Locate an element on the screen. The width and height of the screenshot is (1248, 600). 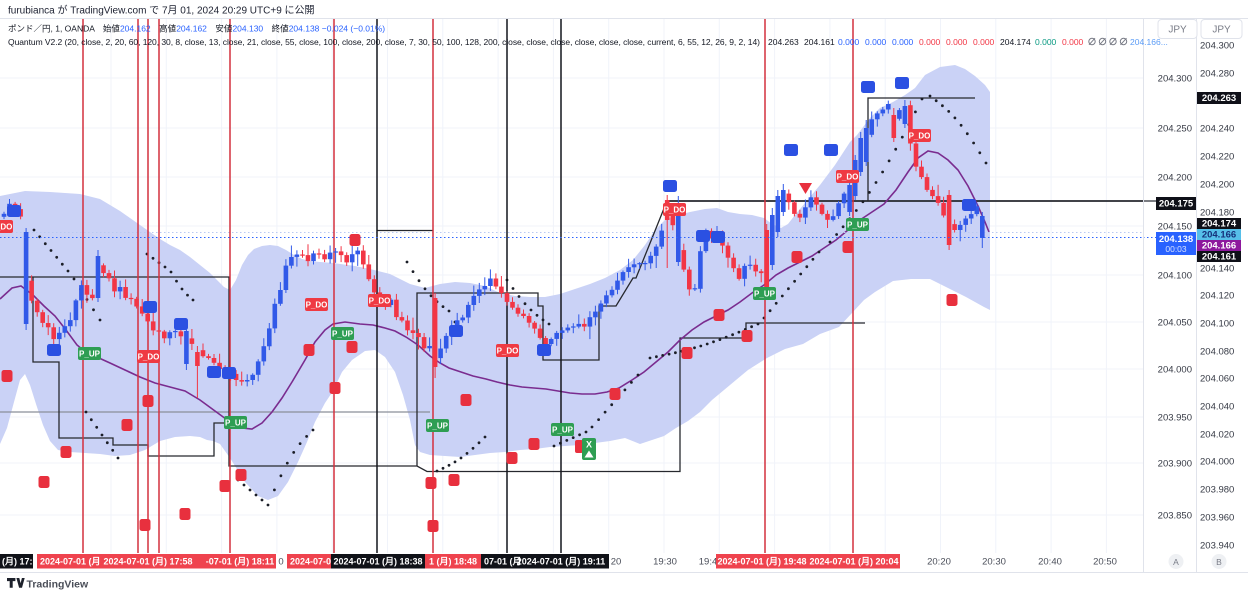
svg-text: 204.020 is located at coordinates (1217, 435).